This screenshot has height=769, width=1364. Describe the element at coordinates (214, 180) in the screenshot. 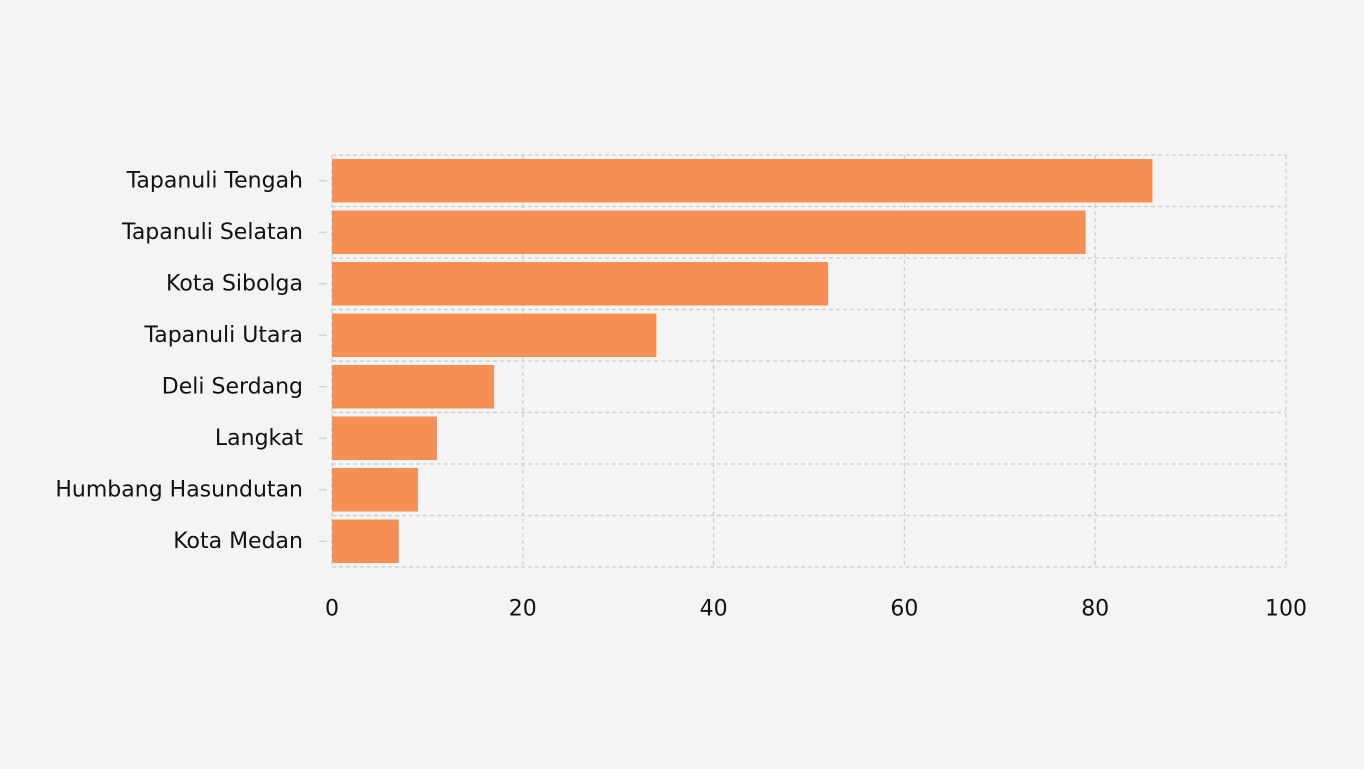

I see `y-tick-label: Tapanuli Tengah` at that location.